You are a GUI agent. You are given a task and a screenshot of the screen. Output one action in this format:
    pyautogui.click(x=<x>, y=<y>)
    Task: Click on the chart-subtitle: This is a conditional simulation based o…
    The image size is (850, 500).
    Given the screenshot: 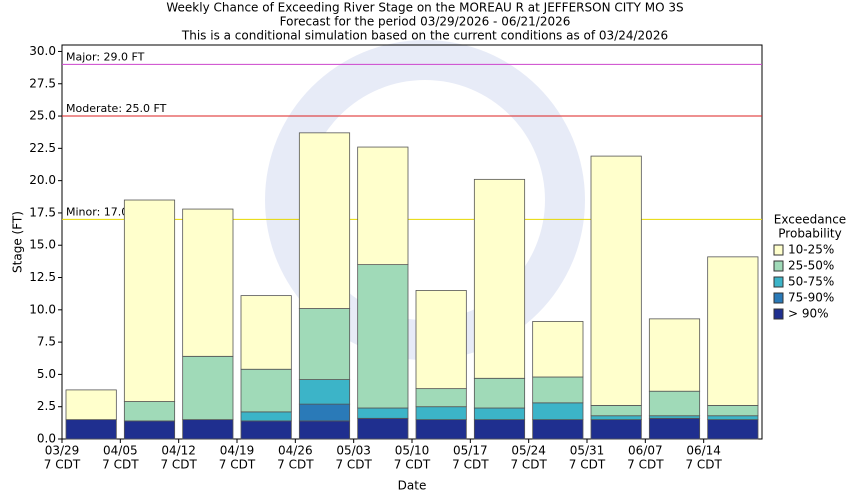 What is the action you would take?
    pyautogui.click(x=424, y=36)
    